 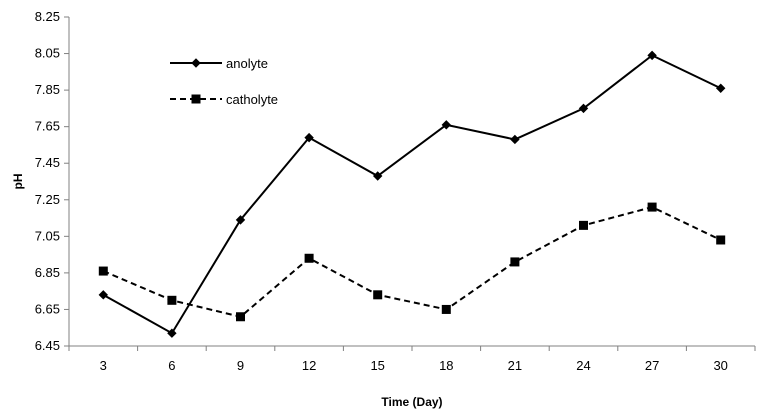 What do you see at coordinates (18, 182) in the screenshot?
I see `y-axis-title: pH` at bounding box center [18, 182].